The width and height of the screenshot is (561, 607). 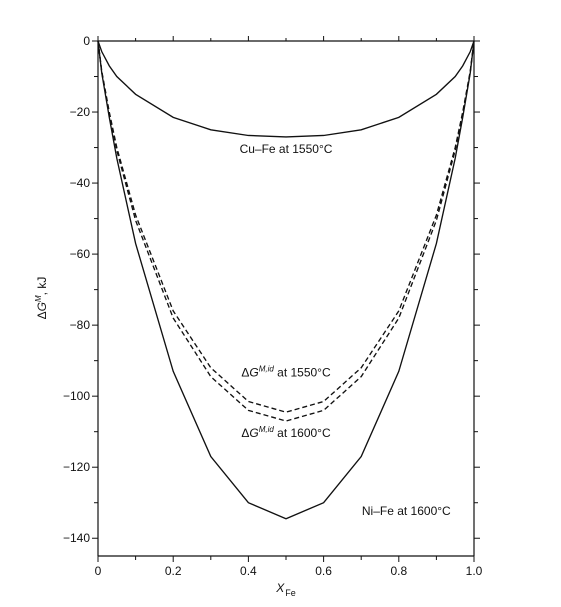 I want to click on ni-fe-label: Ni–Fe at 1600°C, so click(x=406, y=511).